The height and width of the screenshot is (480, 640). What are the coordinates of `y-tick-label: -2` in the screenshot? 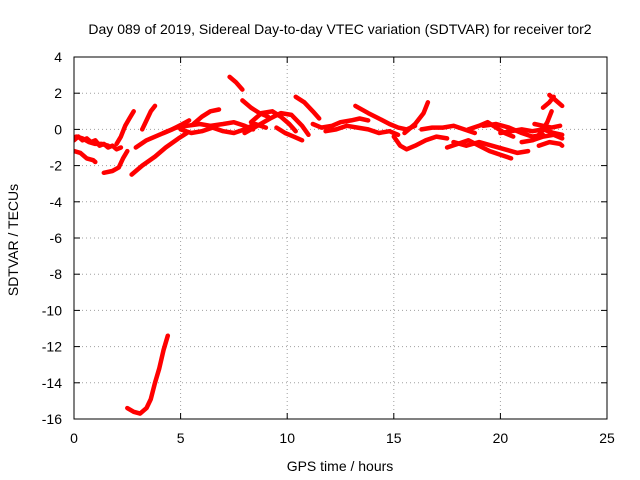 It's located at (56, 166).